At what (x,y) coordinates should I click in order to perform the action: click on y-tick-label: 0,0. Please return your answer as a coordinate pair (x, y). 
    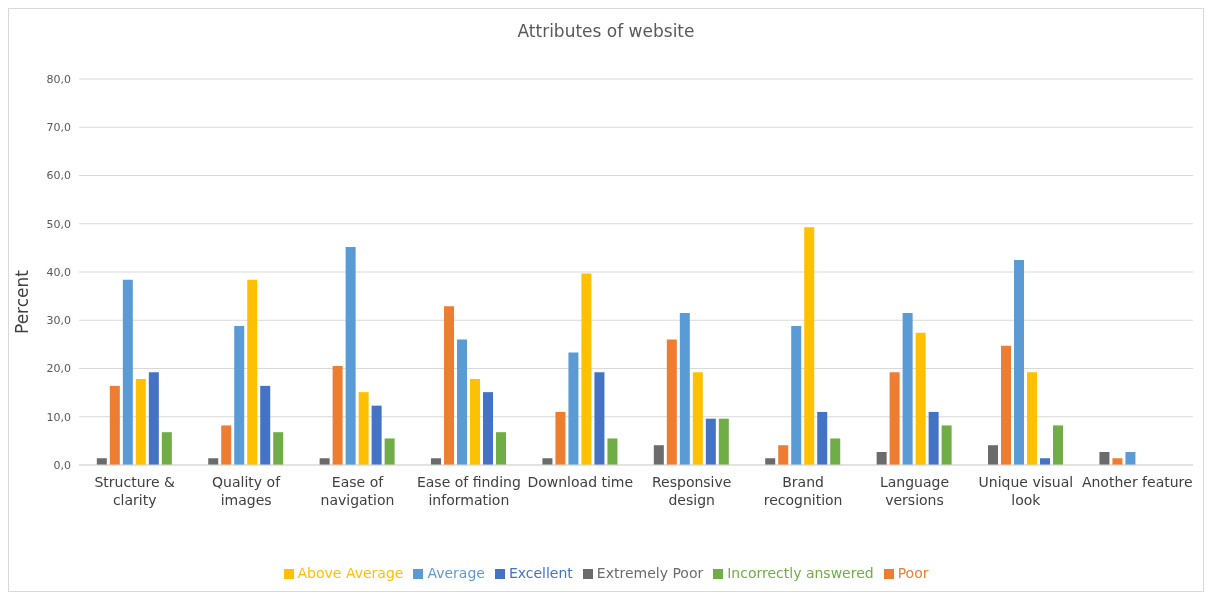
    Looking at the image, I should click on (62, 465).